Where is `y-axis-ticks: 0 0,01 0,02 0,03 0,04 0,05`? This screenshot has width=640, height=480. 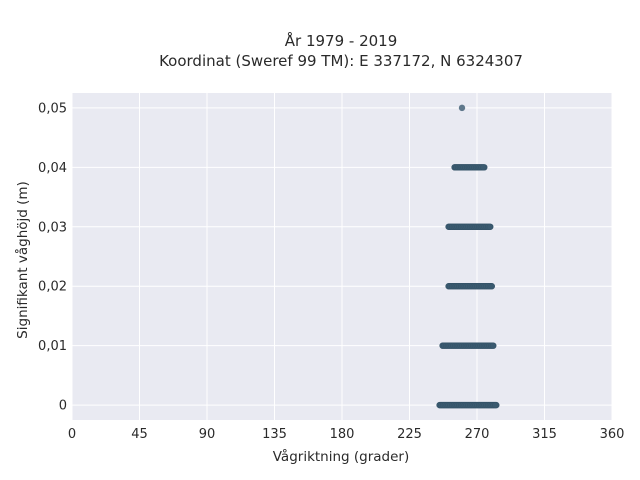
y-axis-ticks: 0 0,01 0,02 0,03 0,04 0,05 is located at coordinates (52, 257).